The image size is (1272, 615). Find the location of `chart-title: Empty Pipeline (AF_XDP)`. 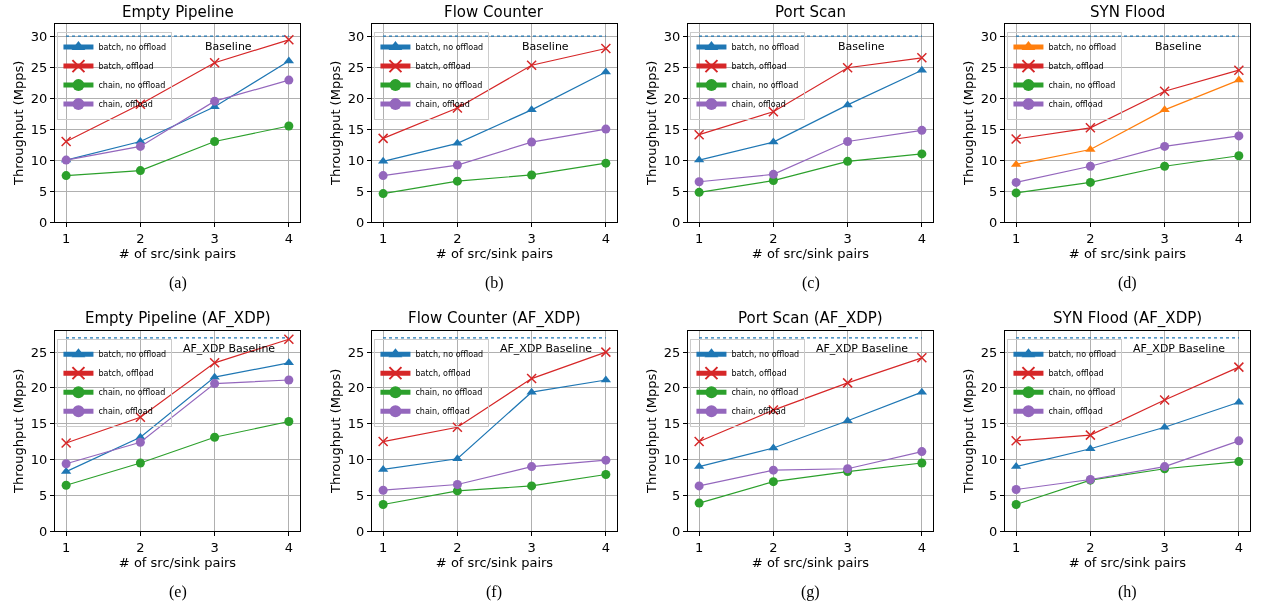

chart-title: Empty Pipeline (AF_XDP) is located at coordinates (178, 318).